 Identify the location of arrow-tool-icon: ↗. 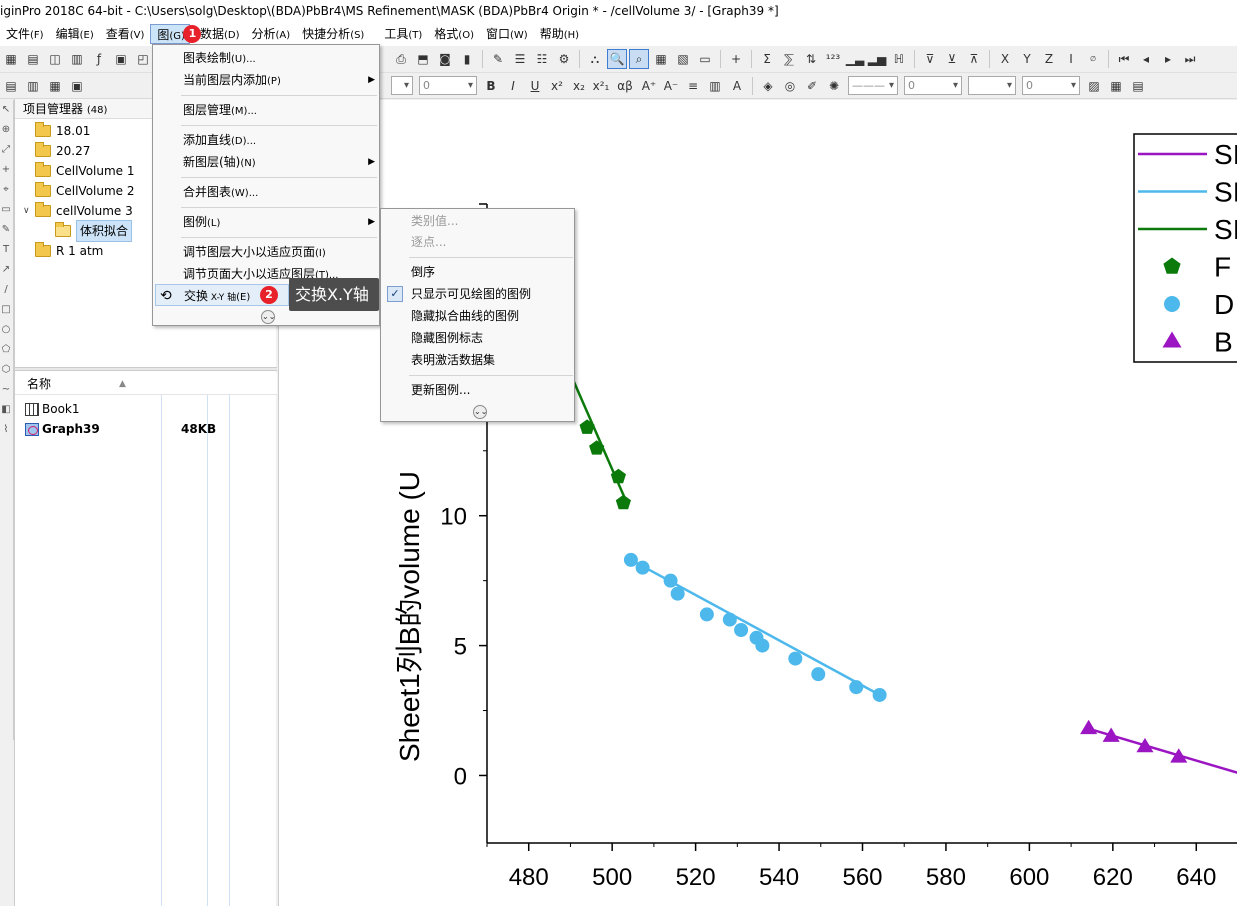
(6, 269).